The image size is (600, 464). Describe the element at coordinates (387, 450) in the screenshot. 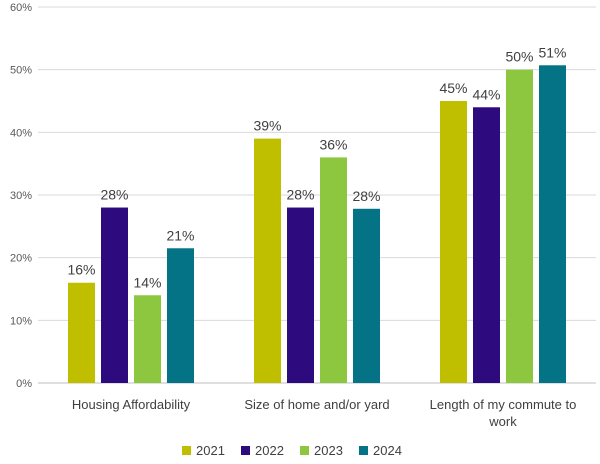

I see `legend-label-2024: 2024` at that location.